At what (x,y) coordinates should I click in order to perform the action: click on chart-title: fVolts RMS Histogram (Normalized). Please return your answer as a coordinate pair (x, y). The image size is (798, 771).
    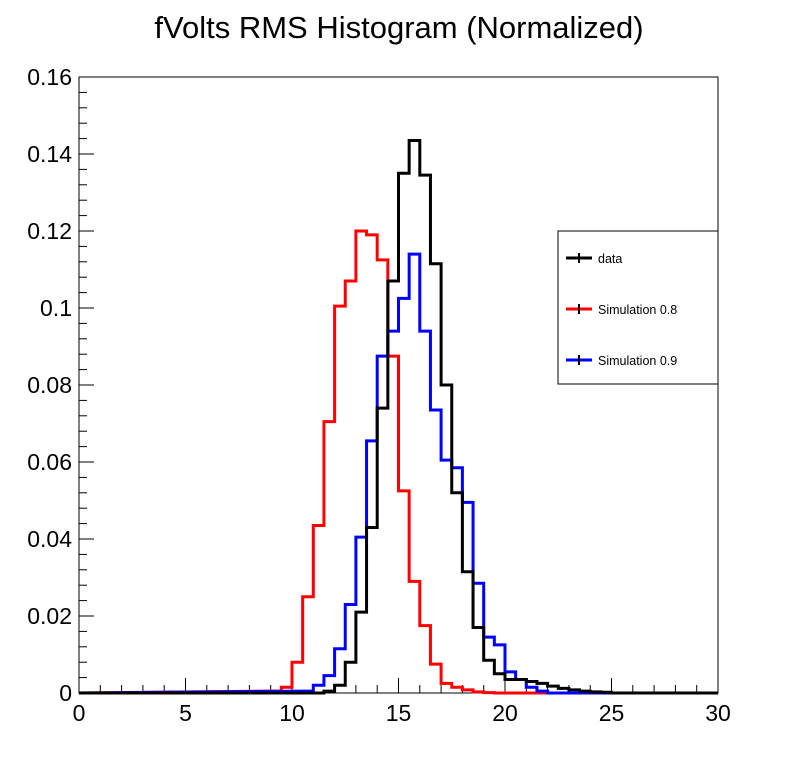
    Looking at the image, I should click on (398, 27).